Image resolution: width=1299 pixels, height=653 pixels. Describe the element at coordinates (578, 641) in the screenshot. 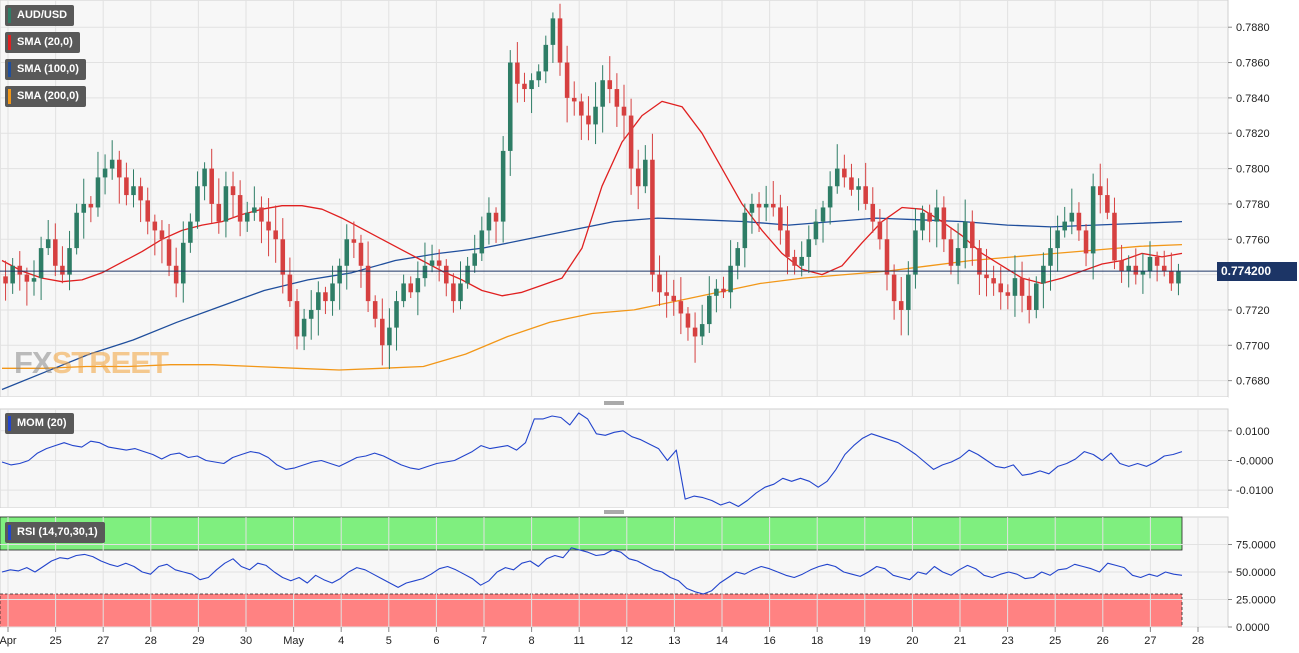

I see `x-tick-label: 11` at that location.